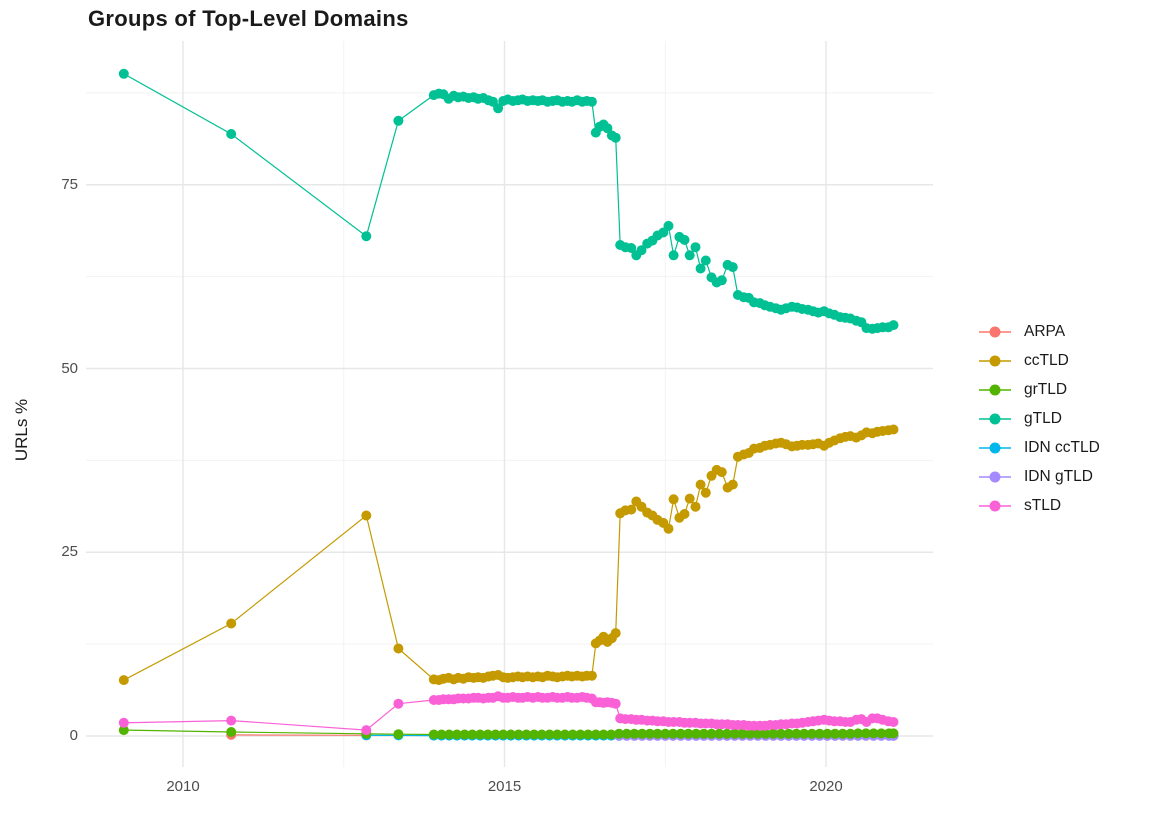  Describe the element at coordinates (1039, 332) in the screenshot. I see `legend-item-arpa: ARPA` at that location.